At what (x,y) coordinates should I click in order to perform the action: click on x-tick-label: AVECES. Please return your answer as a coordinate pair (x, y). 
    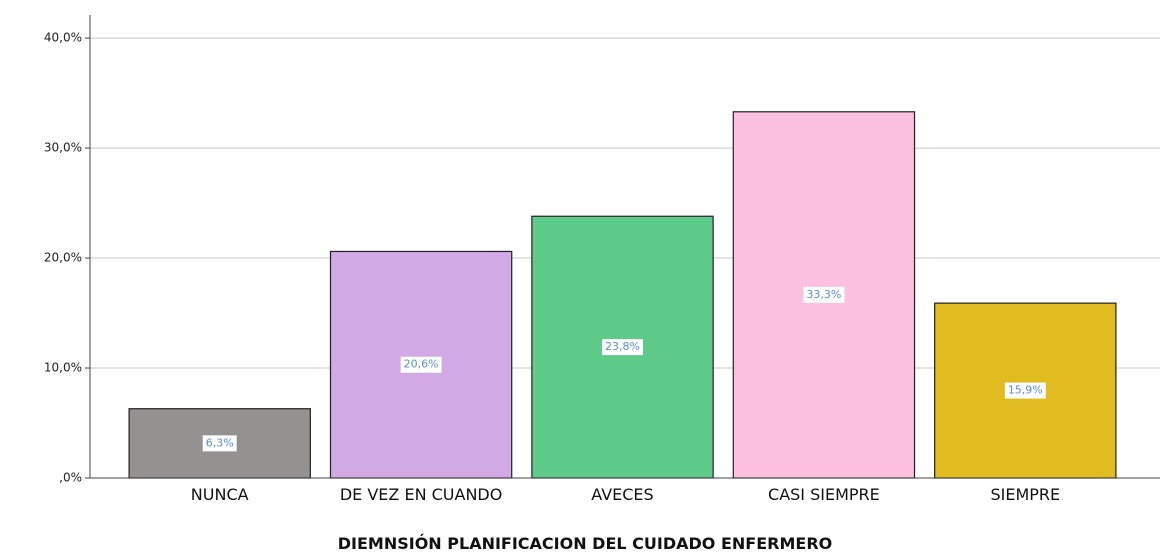
    Looking at the image, I should click on (622, 494).